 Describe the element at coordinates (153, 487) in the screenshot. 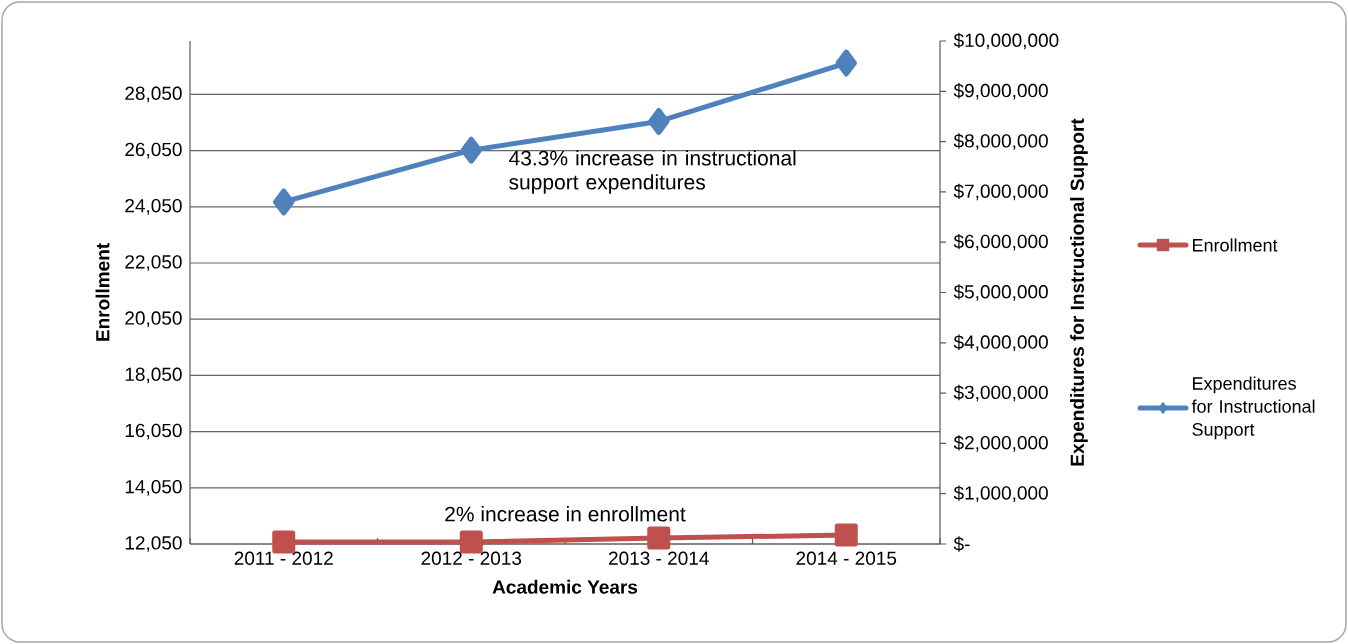

I see `y-tick-label: 14,050` at that location.